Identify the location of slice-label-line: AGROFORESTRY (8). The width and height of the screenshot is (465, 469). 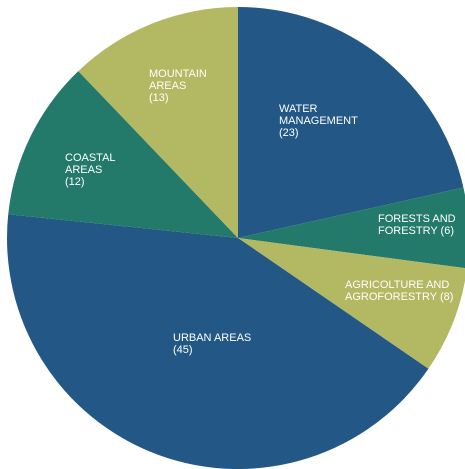
(399, 297).